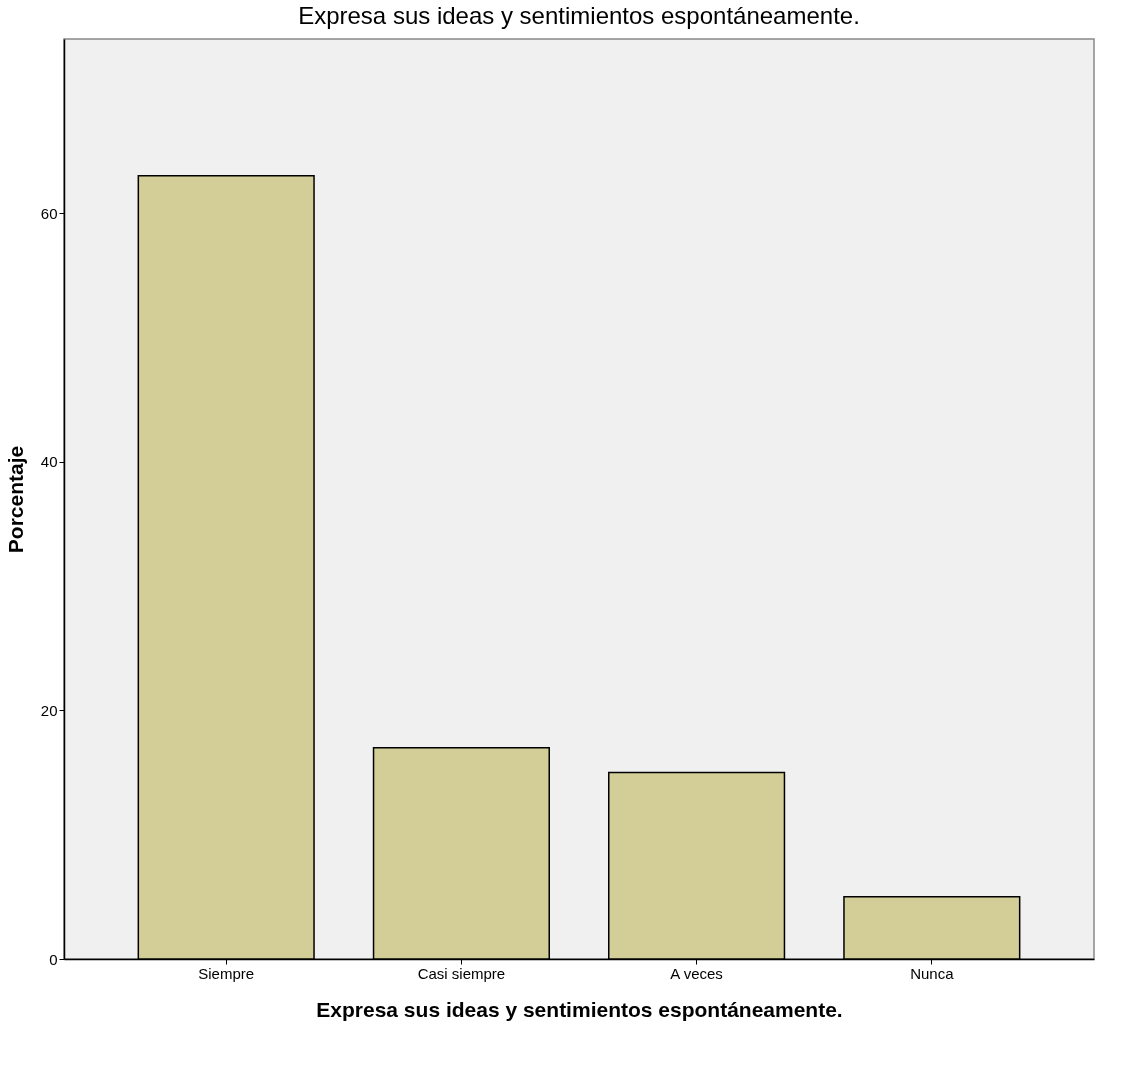 The image size is (1131, 1090). I want to click on x-tick-label: Nunca, so click(932, 973).